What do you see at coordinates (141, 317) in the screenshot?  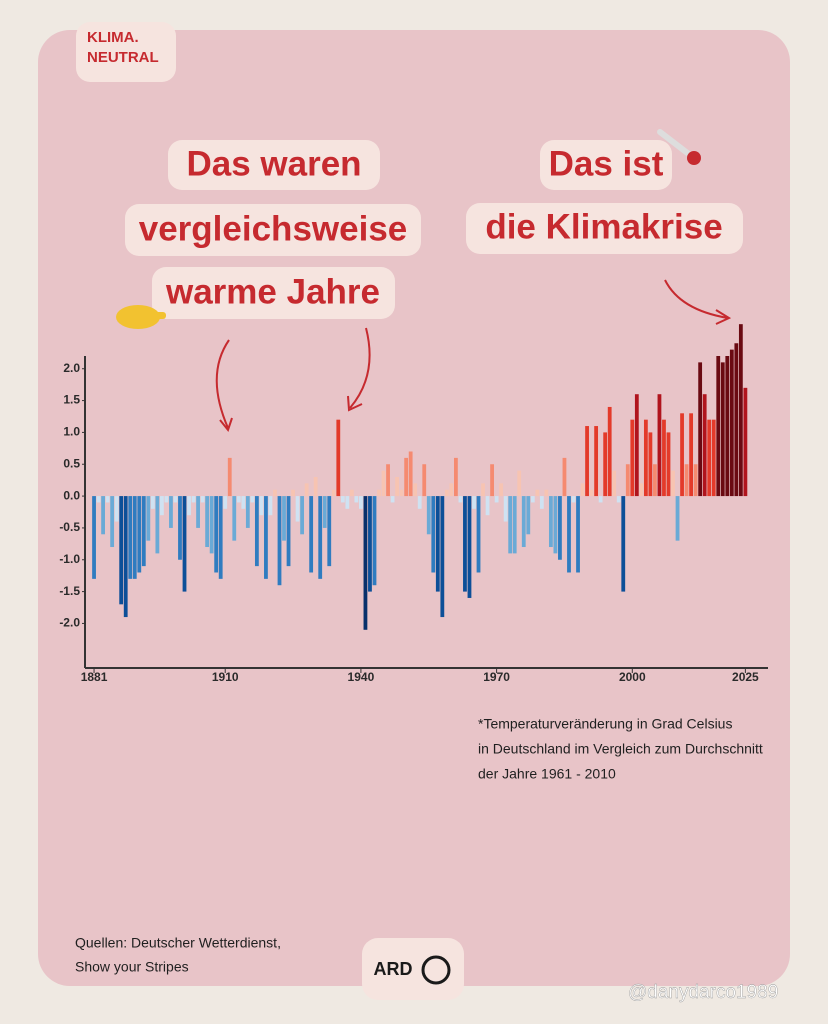 I see `pointing-hand` at bounding box center [141, 317].